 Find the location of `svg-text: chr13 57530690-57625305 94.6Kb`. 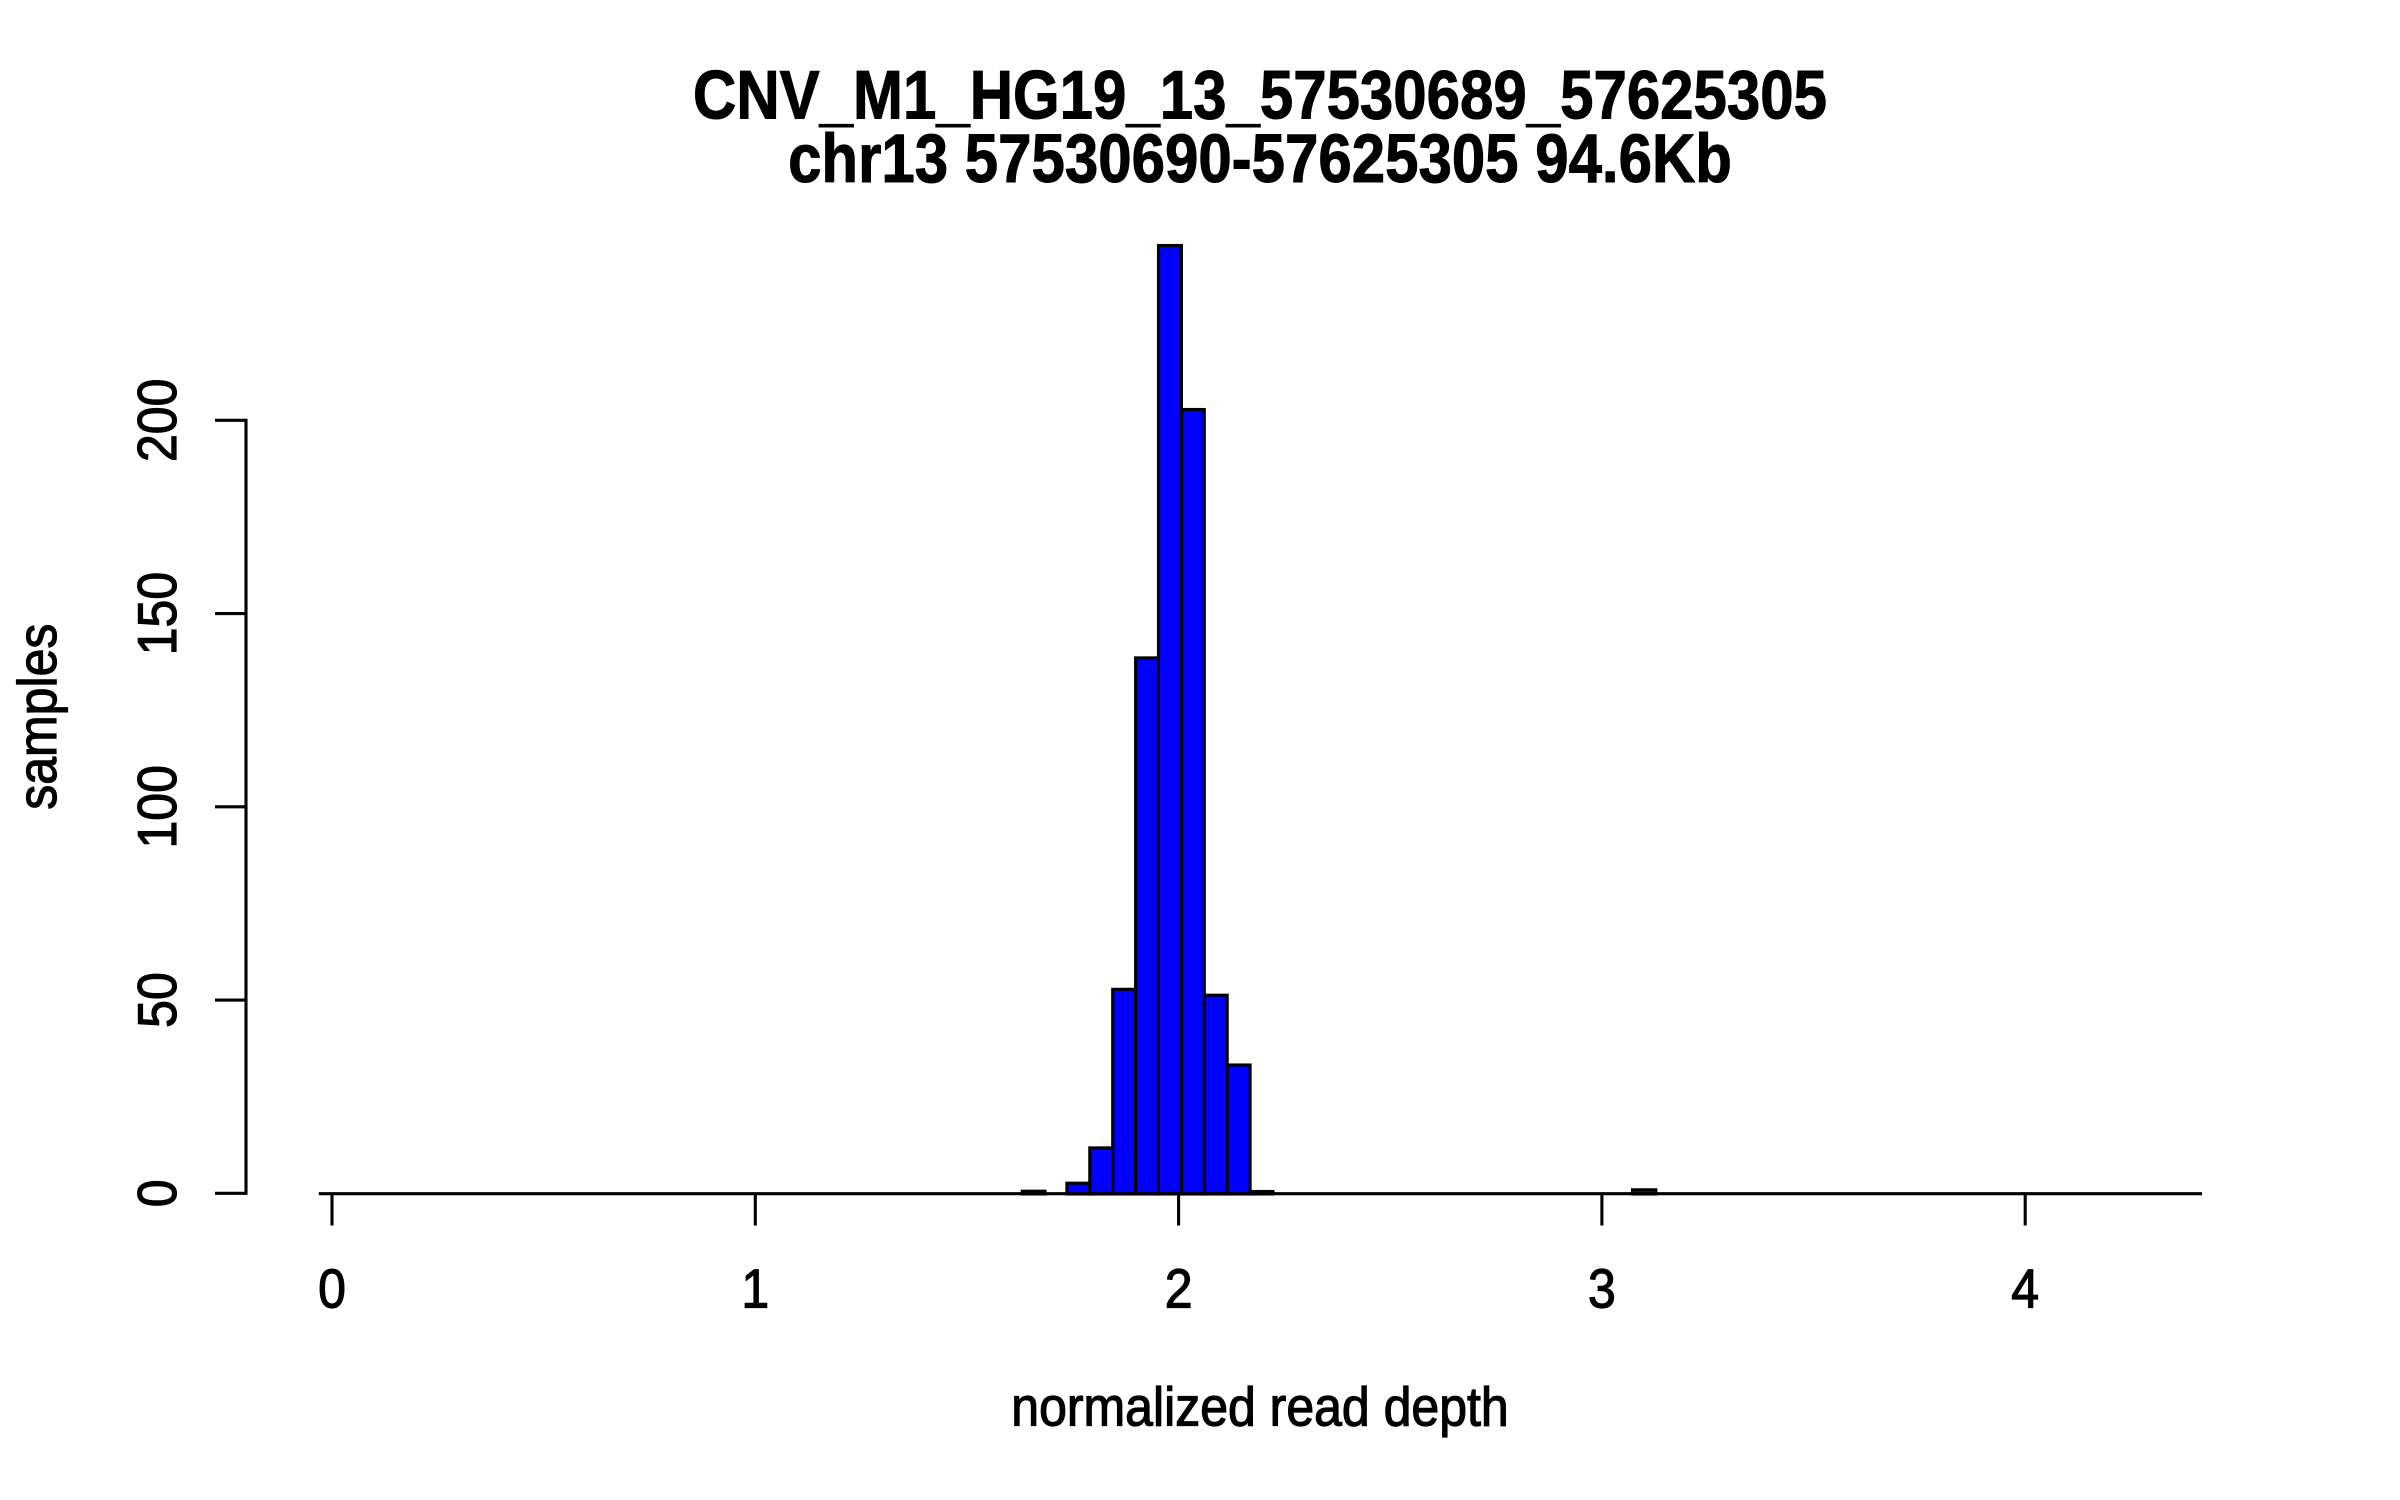

svg-text: chr13 57530690-57625305 94.6Kb is located at coordinates (1260, 158).